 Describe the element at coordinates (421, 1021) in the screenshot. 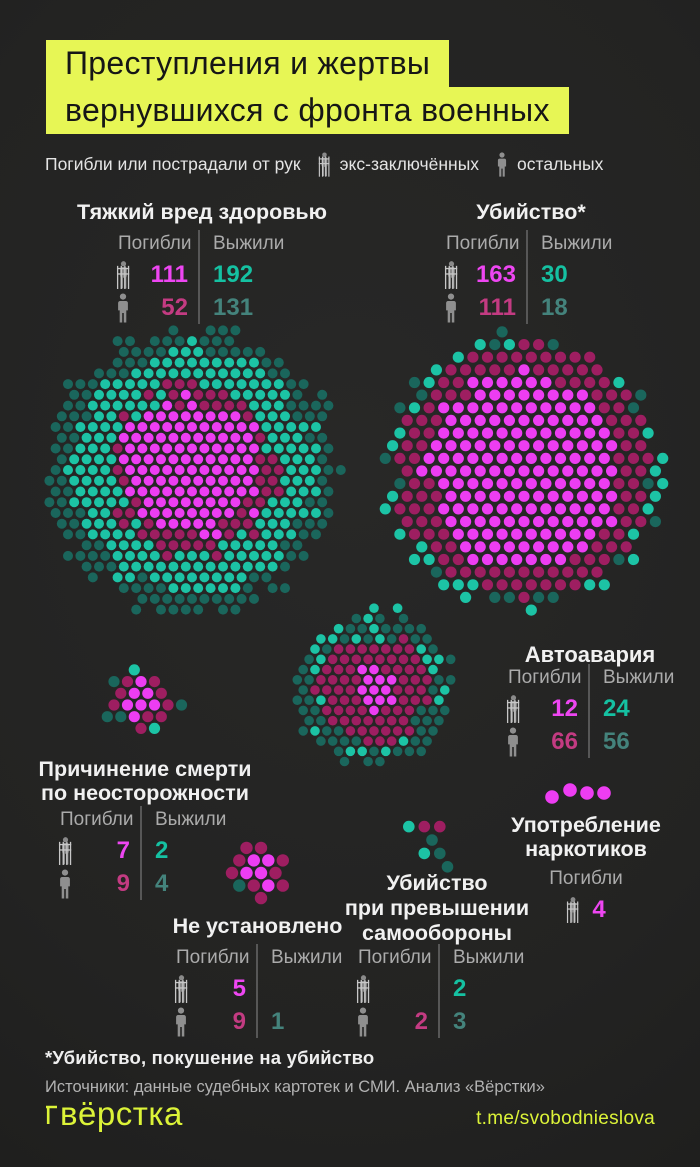

I see `stat-other-died: 2` at that location.